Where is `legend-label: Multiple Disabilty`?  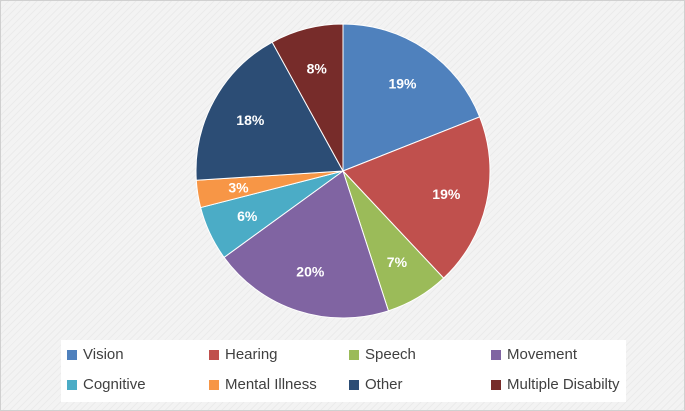 legend-label: Multiple Disabilty is located at coordinates (563, 384).